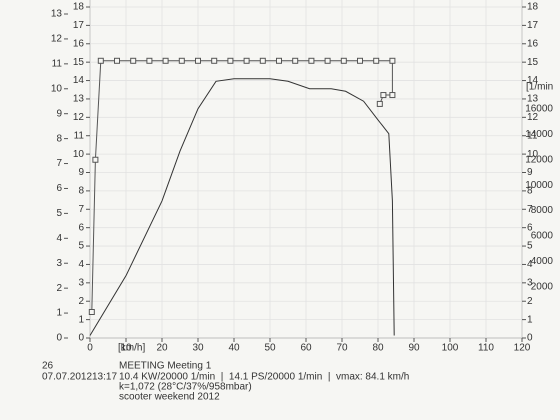  What do you see at coordinates (59, 213) in the screenshot?
I see `y-tick-label: 5` at bounding box center [59, 213].